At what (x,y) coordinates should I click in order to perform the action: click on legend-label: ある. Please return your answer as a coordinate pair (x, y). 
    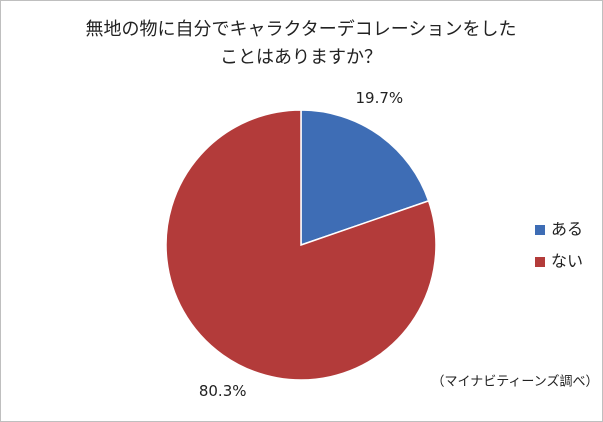
    Looking at the image, I should click on (567, 229).